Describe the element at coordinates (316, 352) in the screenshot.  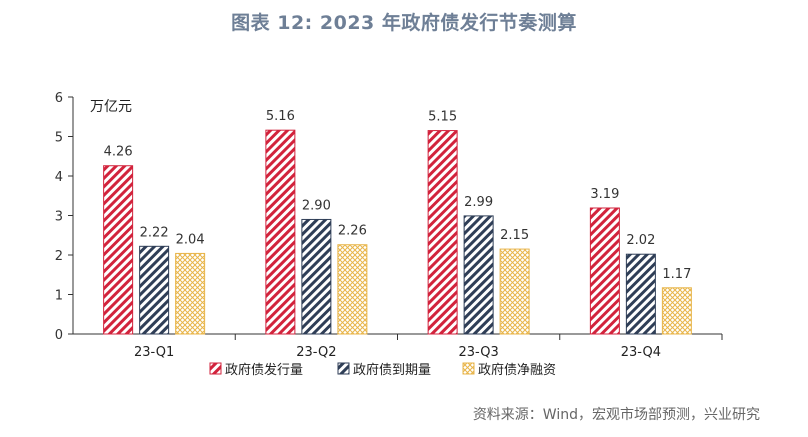
I see `x-tick-label: 23-Q2` at that location.